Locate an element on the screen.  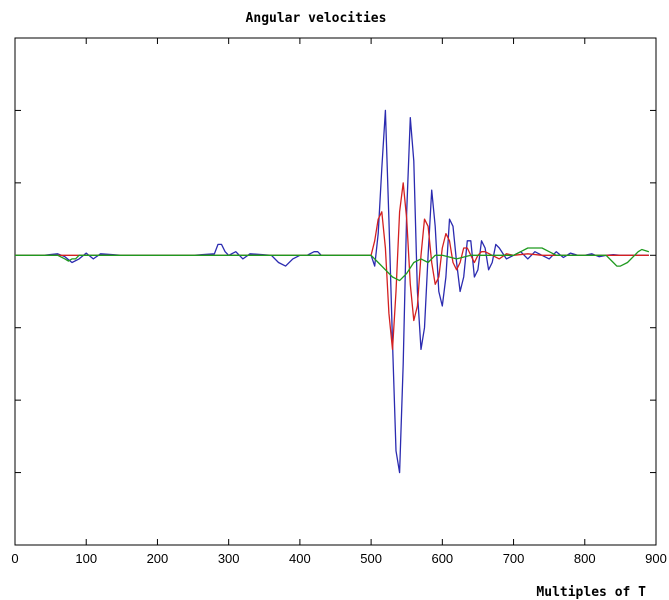
x-tick-label: 900 is located at coordinates (656, 558).